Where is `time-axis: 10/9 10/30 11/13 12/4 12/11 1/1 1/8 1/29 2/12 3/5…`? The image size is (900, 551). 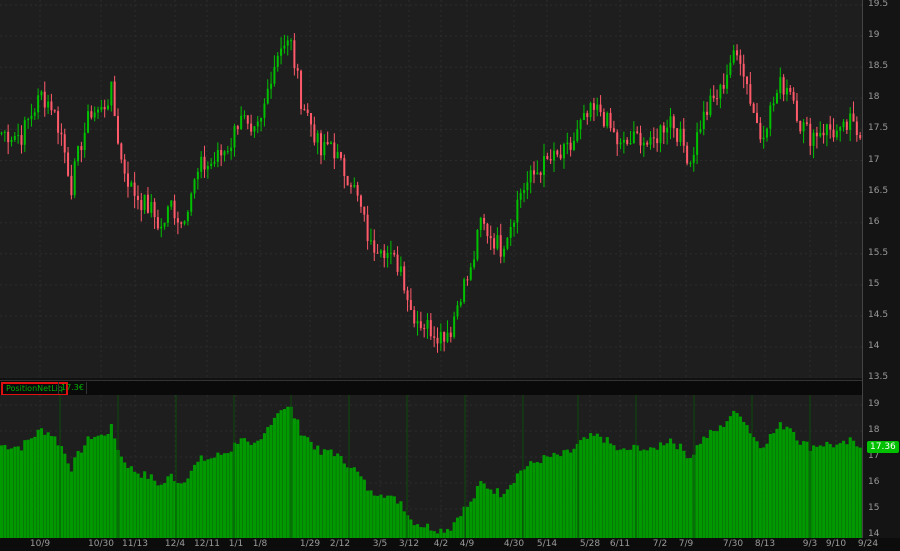
time-axis: 10/9 10/30 11/13 12/4 12/11 1/1 1/8 1/29 2/12 3/5… is located at coordinates (450, 544).